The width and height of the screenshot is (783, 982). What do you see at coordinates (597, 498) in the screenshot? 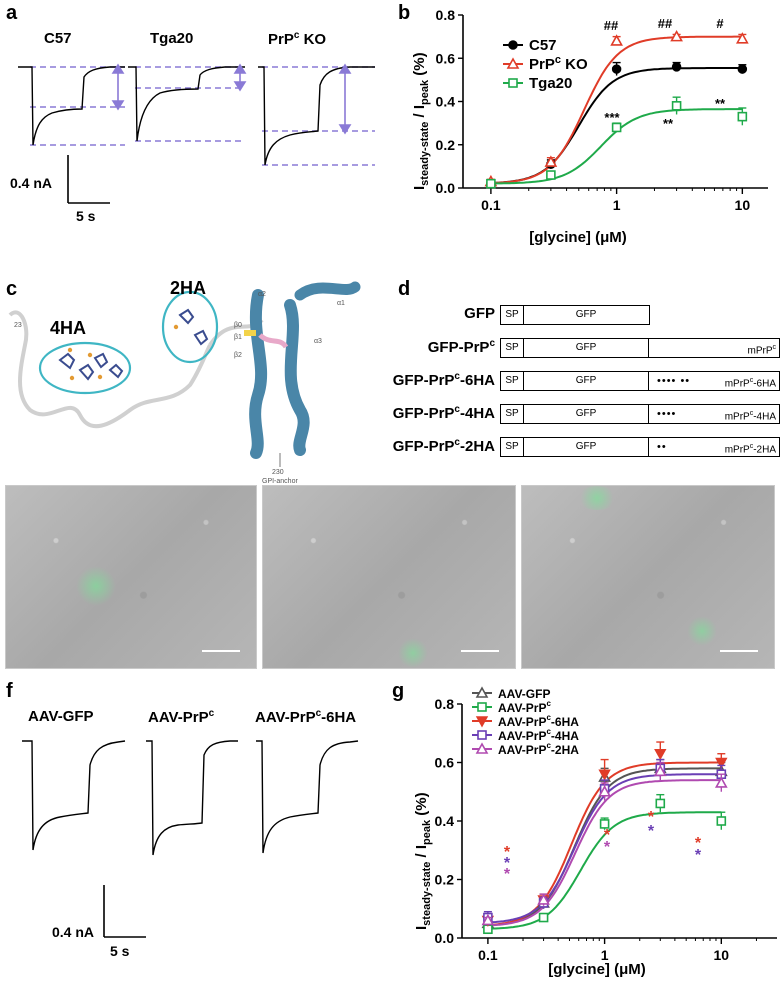
I see `gfp-signal` at bounding box center [597, 498].